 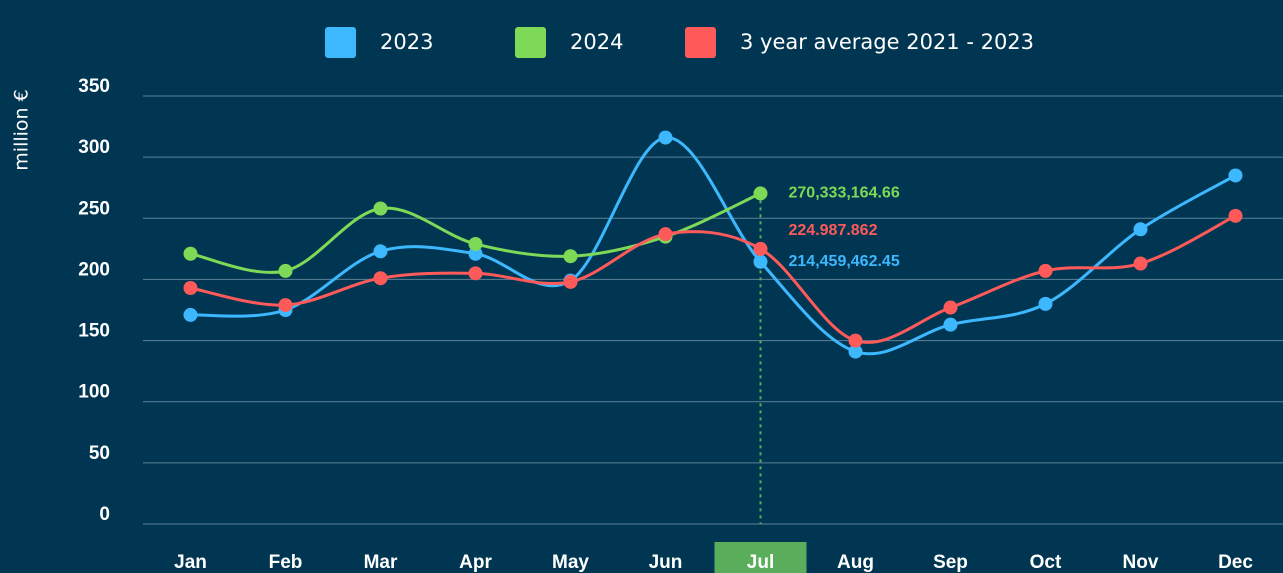 I want to click on y-axis-label: million €, so click(x=22, y=129).